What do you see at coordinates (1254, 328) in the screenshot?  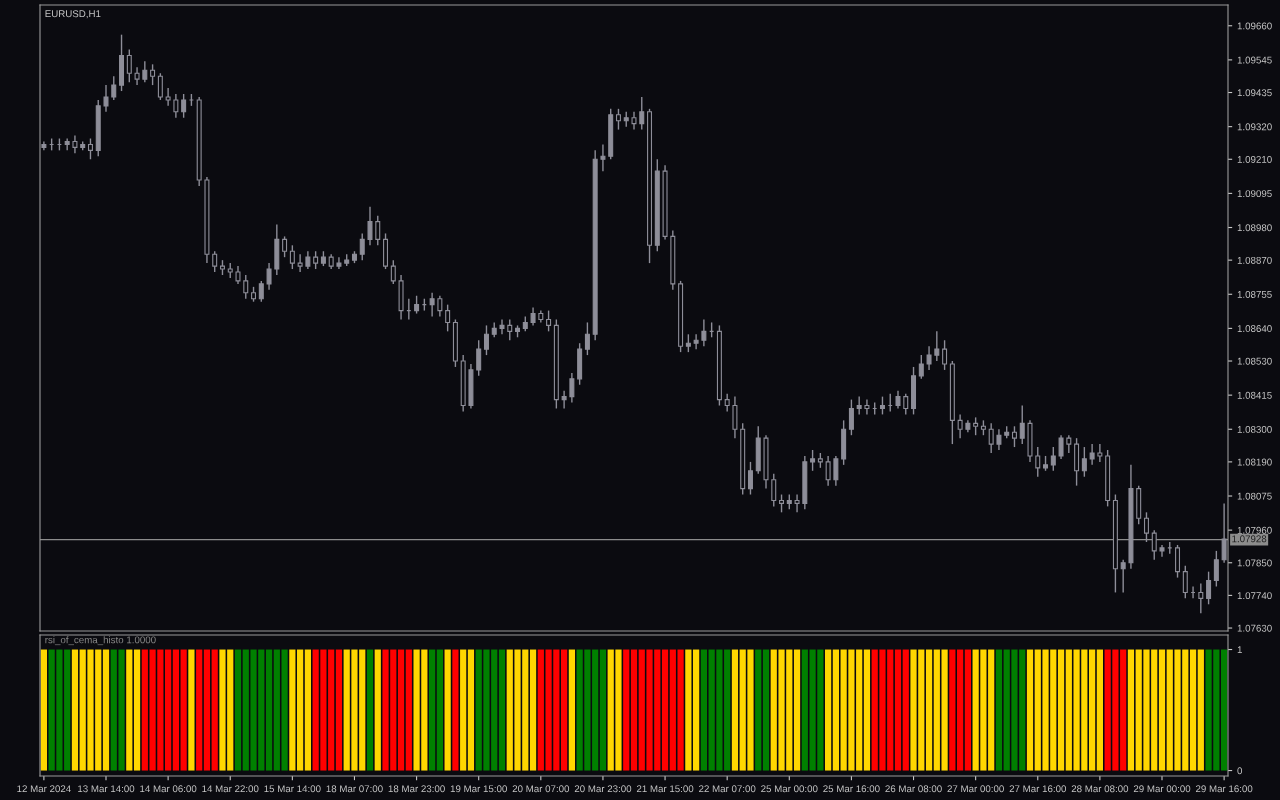 I see `y-tick-label: 1.08640` at bounding box center [1254, 328].